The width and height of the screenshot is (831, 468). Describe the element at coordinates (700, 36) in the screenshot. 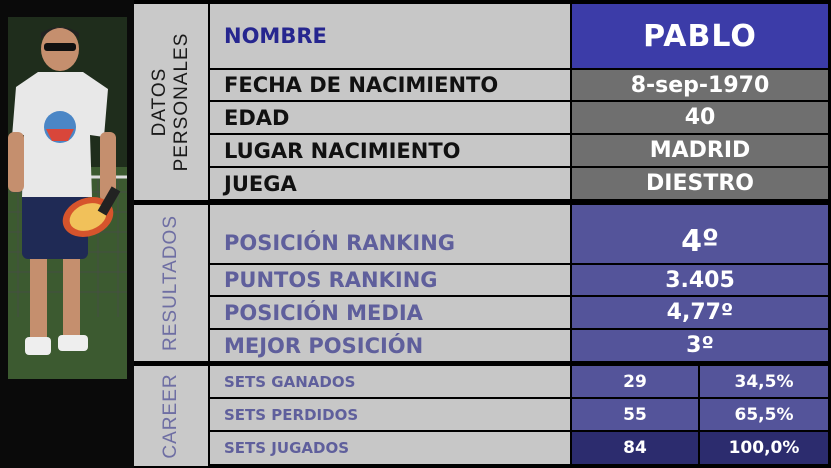

I see `value-nombre: PABLO` at that location.